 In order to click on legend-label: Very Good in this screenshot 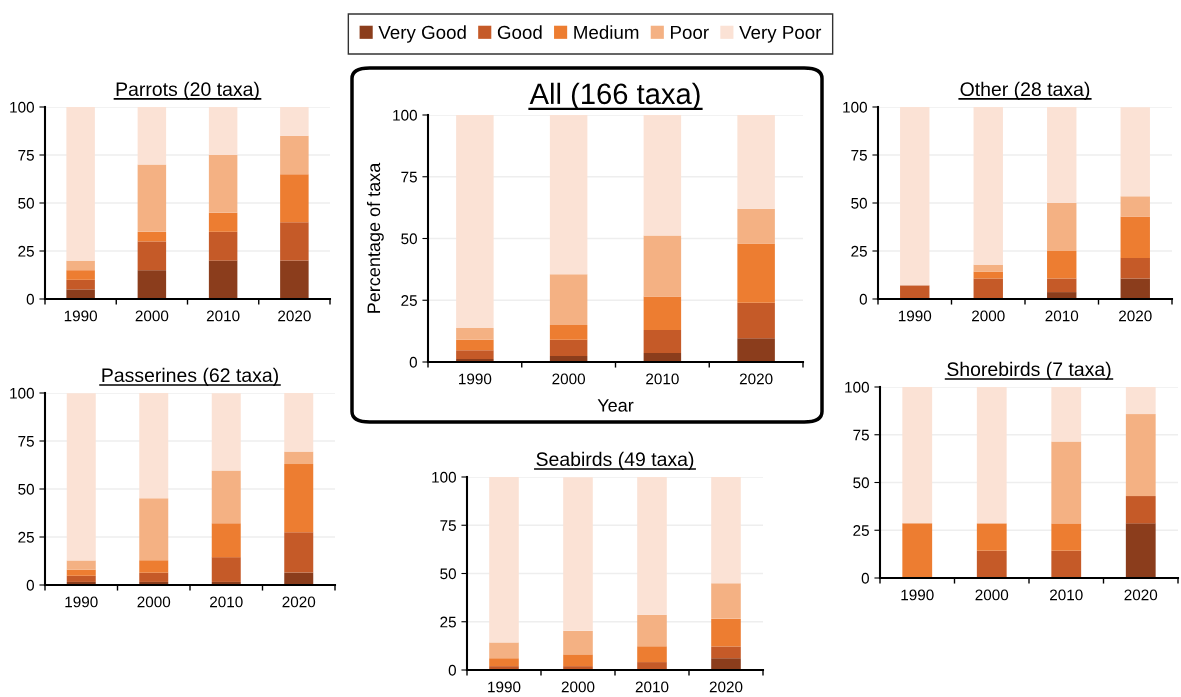, I will do `click(422, 34)`.